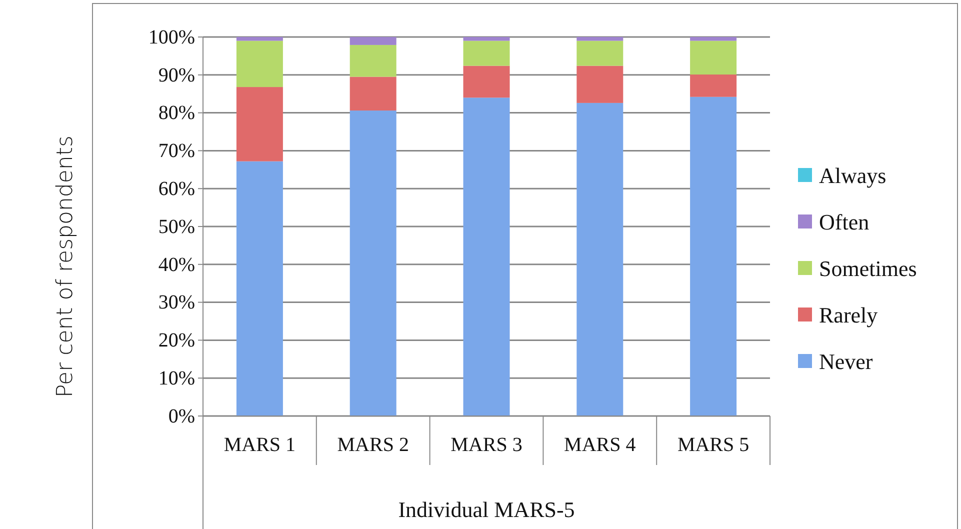  What do you see at coordinates (486, 445) in the screenshot?
I see `x-tick-label: MARS 3` at bounding box center [486, 445].